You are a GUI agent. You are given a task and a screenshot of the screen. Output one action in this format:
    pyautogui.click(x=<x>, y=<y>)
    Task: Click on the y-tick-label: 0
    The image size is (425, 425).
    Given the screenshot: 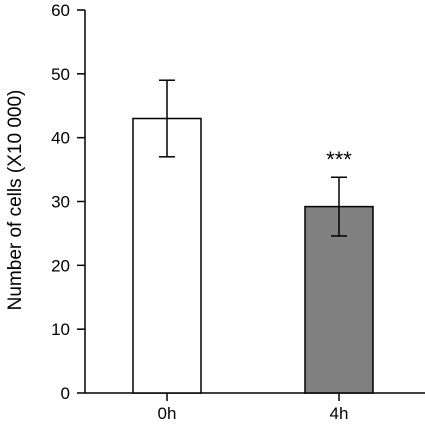 What is the action you would take?
    pyautogui.click(x=65, y=393)
    